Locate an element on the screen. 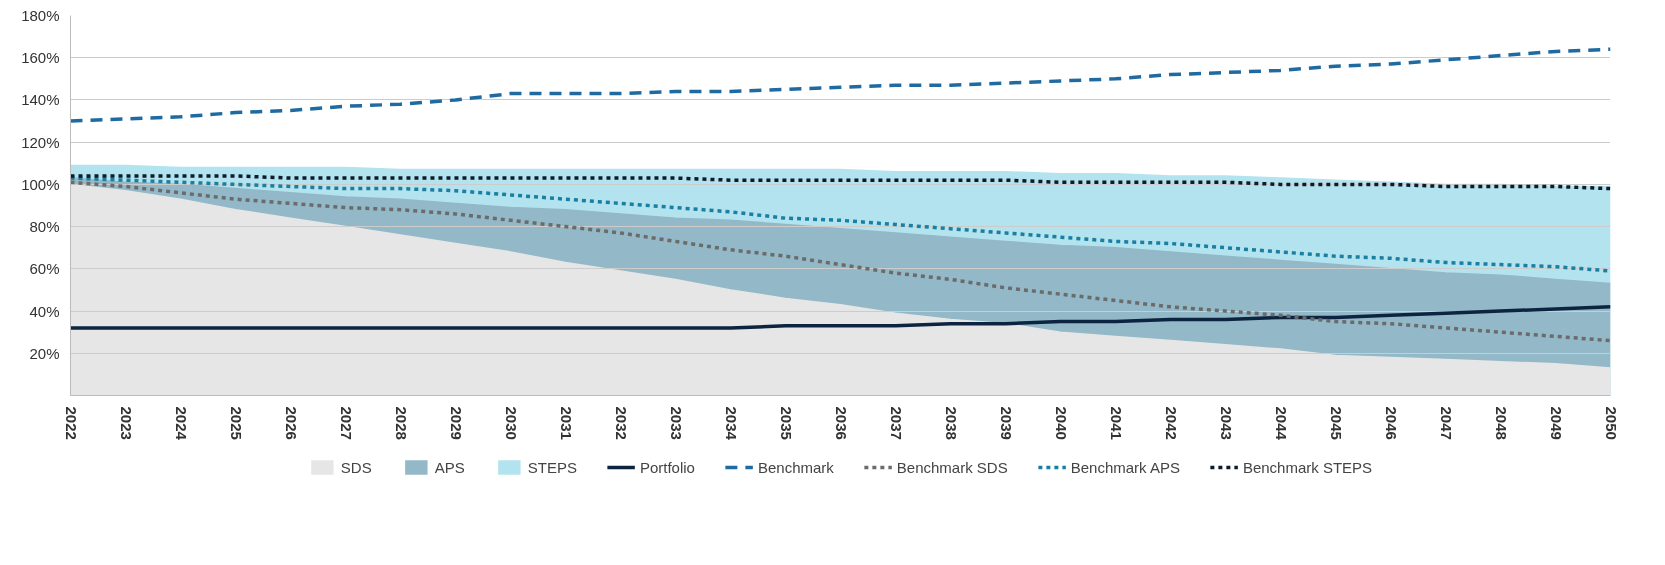 Image resolution: width=1665 pixels, height=565 pixels. x-tick-label: 2039 is located at coordinates (1006, 423).